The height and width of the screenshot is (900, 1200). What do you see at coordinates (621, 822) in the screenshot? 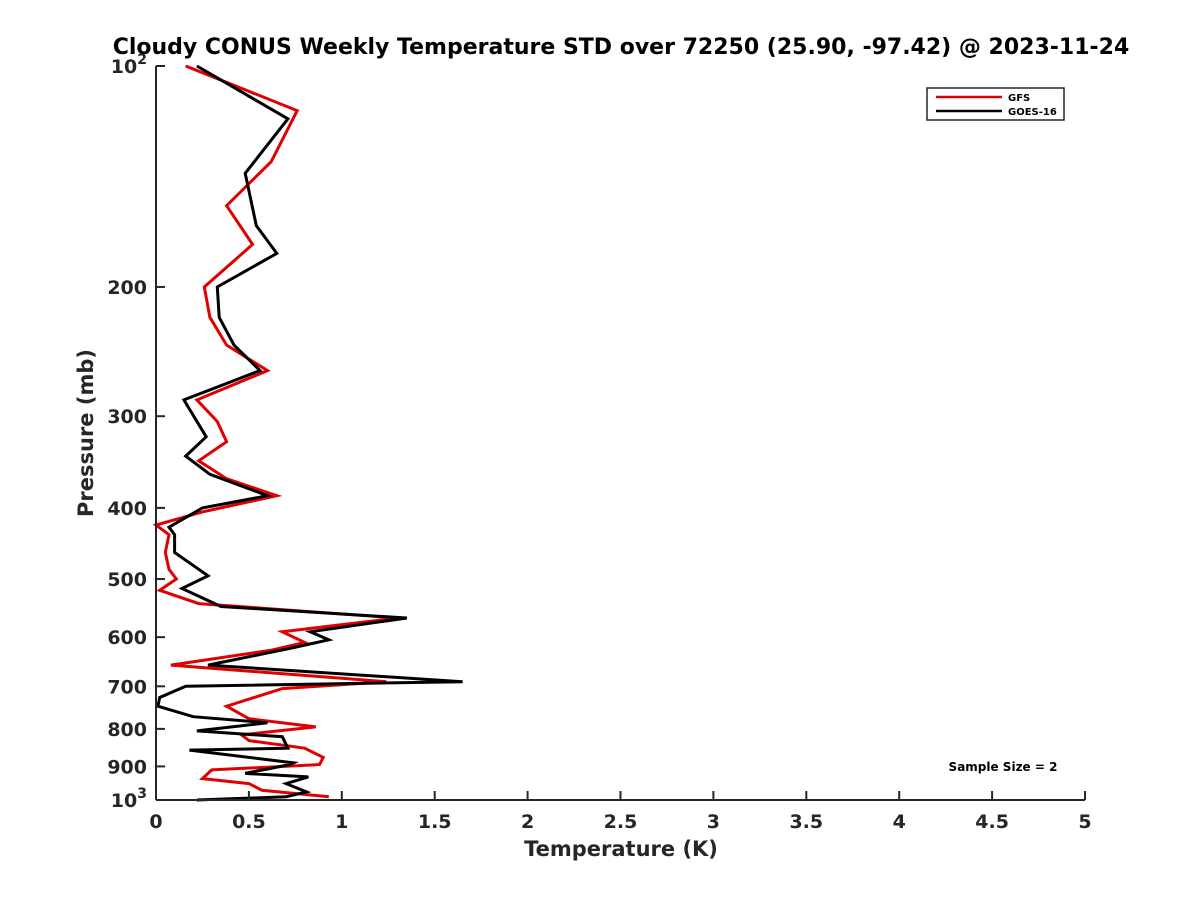
I see `x-tick-label: 2.5` at bounding box center [621, 822].